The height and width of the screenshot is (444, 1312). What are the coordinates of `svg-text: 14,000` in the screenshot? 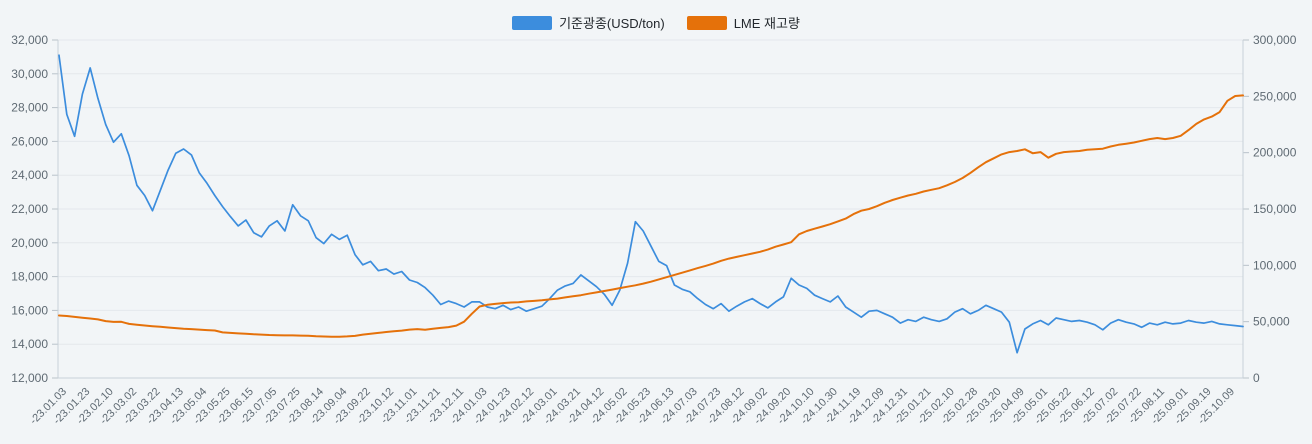 It's located at (29, 344).